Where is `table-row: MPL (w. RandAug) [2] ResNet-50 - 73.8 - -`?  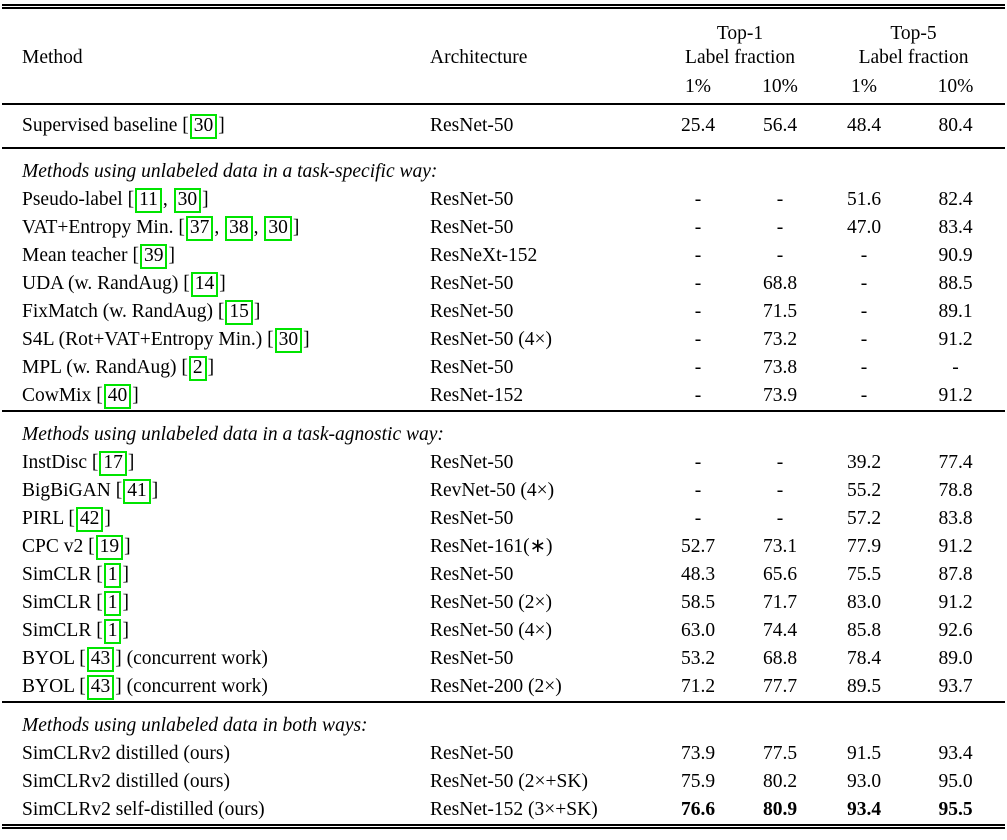
table-row: MPL (w. RandAug) [2] ResNet-50 - 73.8 - - is located at coordinates (503, 368).